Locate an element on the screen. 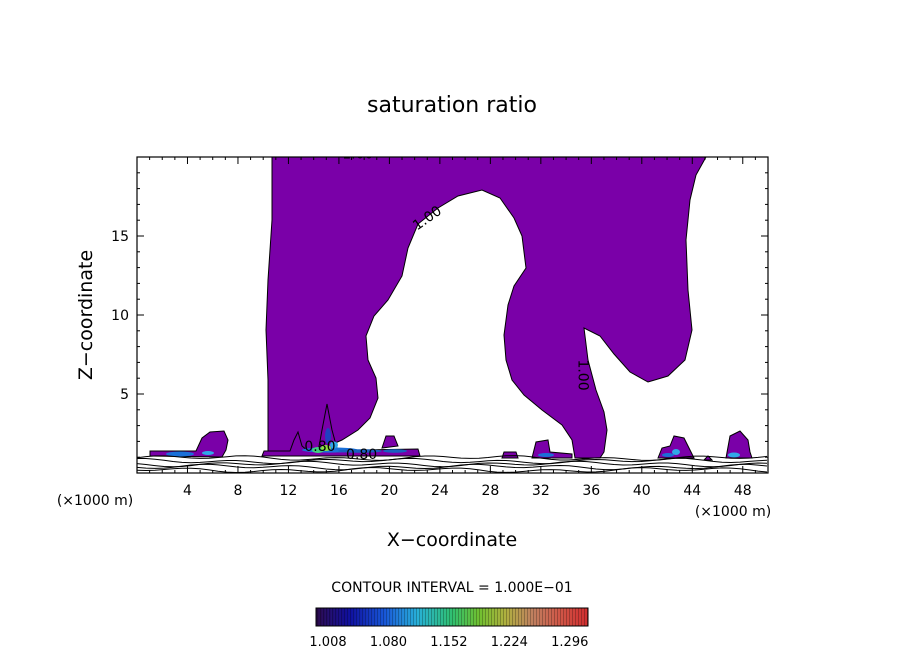  colorbar-frame is located at coordinates (452, 617).